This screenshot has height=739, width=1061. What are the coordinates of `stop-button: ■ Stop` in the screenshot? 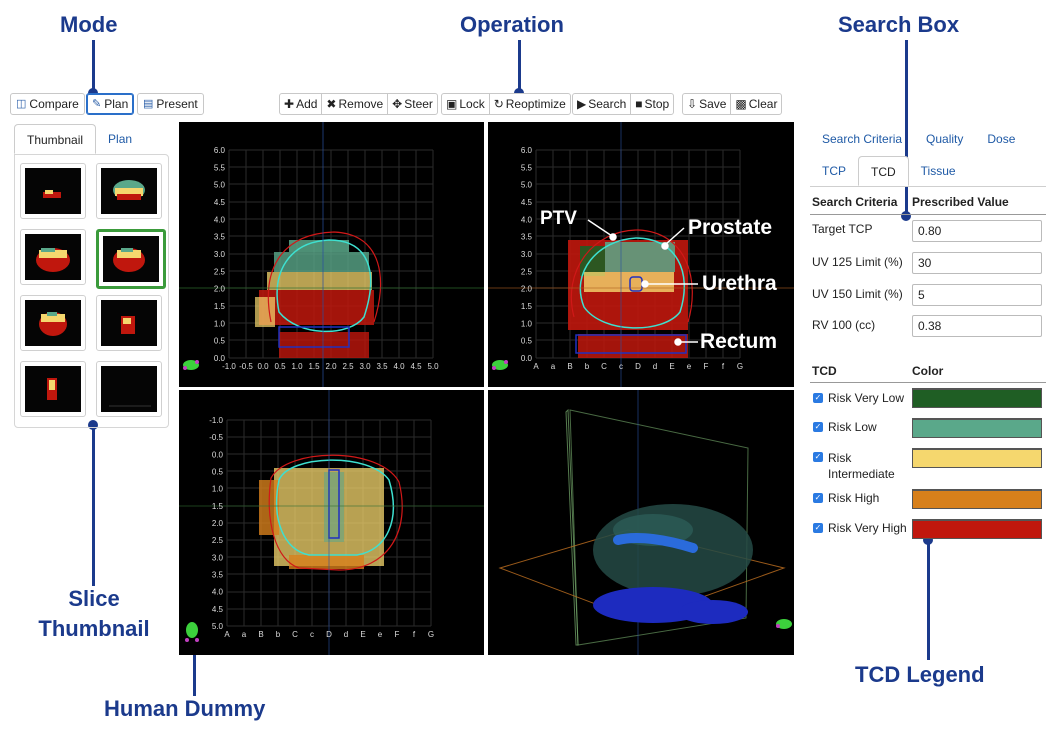 It's located at (652, 104).